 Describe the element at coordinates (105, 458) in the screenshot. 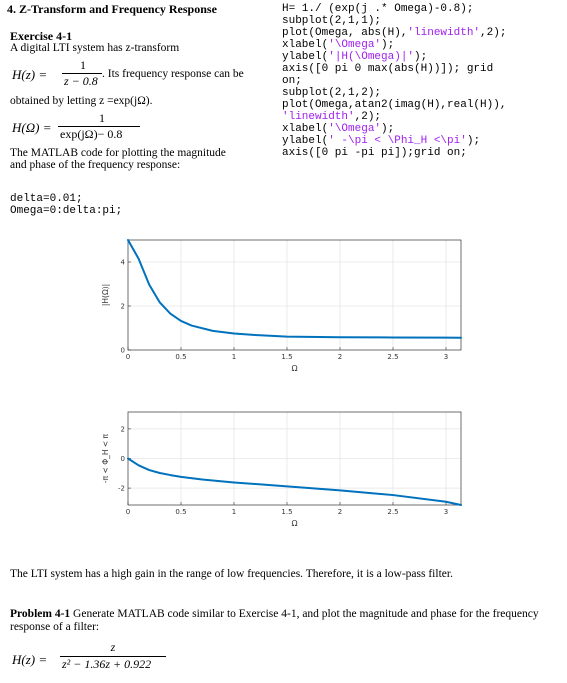

I see `y-axis-label: -π < Φ_H < π` at that location.